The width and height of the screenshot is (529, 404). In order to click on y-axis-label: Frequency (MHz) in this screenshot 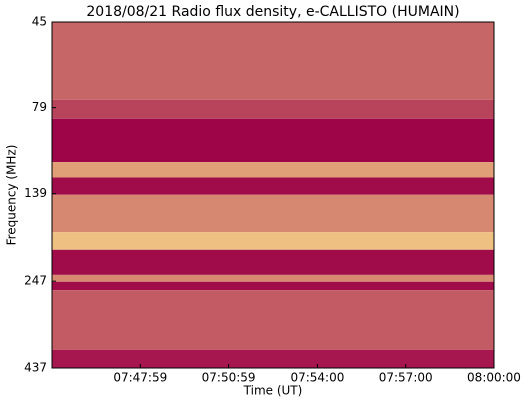, I will do `click(12, 195)`.